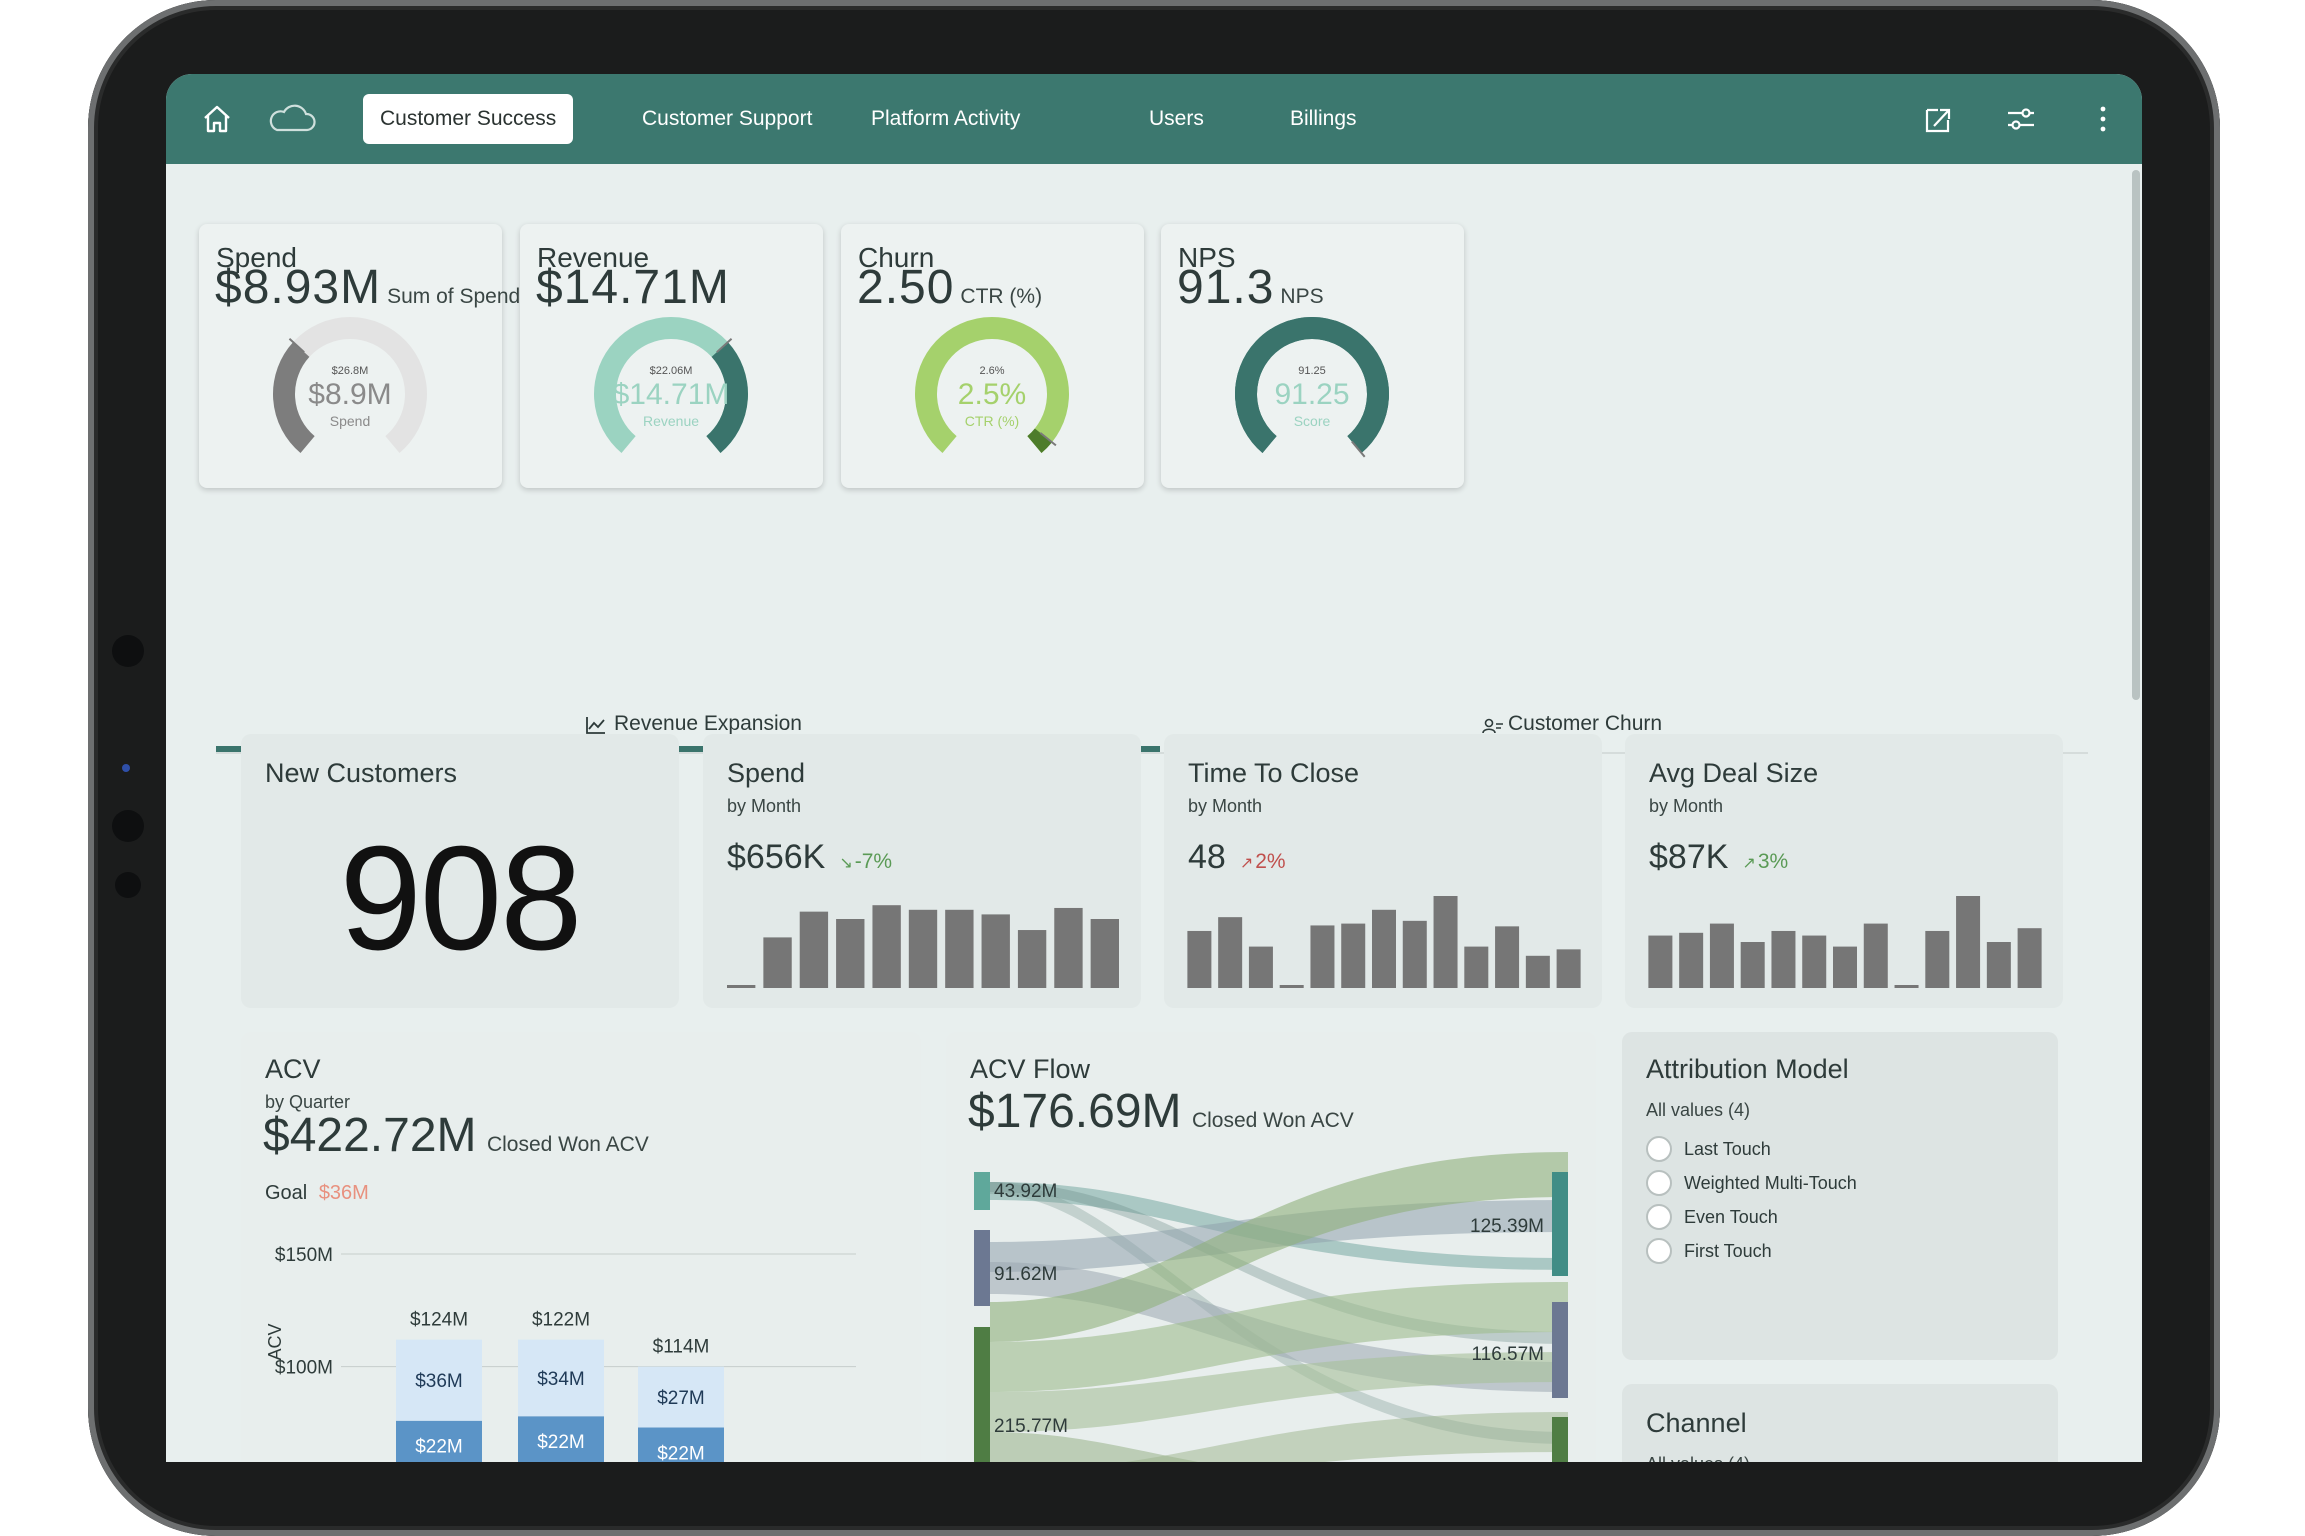  I want to click on vertical-scrollbar, so click(2136, 435).